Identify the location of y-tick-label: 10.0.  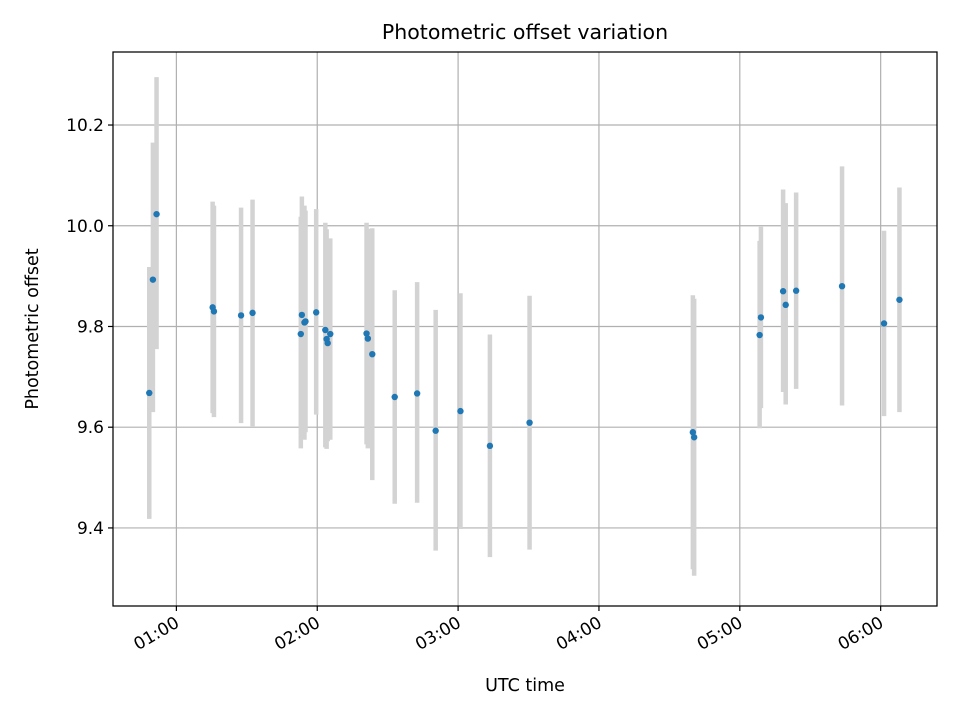
(85, 227).